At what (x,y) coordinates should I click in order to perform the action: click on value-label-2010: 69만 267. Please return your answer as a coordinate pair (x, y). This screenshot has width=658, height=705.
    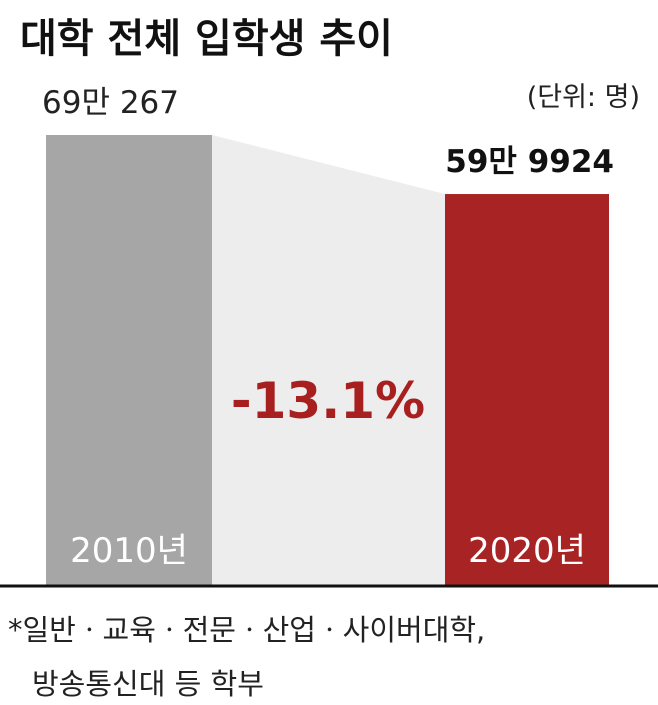
    Looking at the image, I should click on (110, 103).